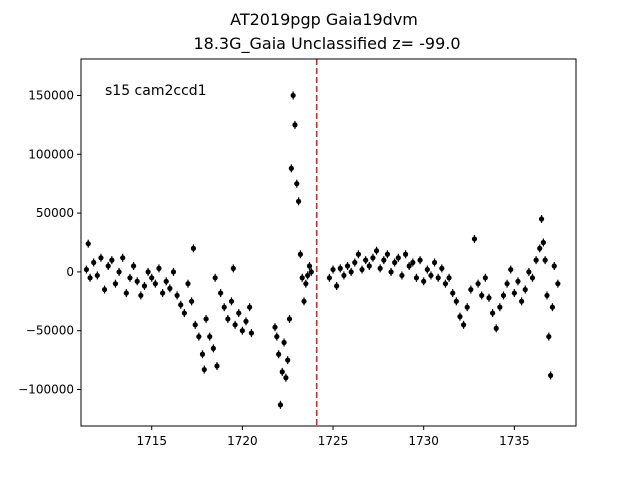 This screenshot has width=640, height=480. Describe the element at coordinates (49, 242) in the screenshot. I see `y-axis-ticks: −100000 −50000 0 50000 100000 150000` at that location.